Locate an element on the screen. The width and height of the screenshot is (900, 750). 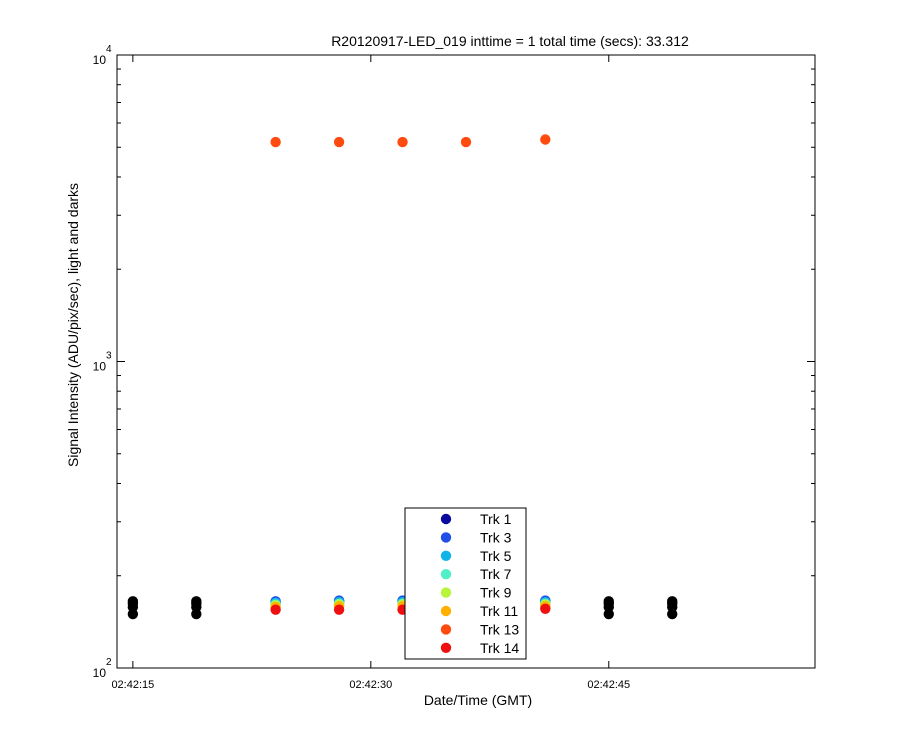
y-tick-label-exponent: 2 is located at coordinates (109, 662).